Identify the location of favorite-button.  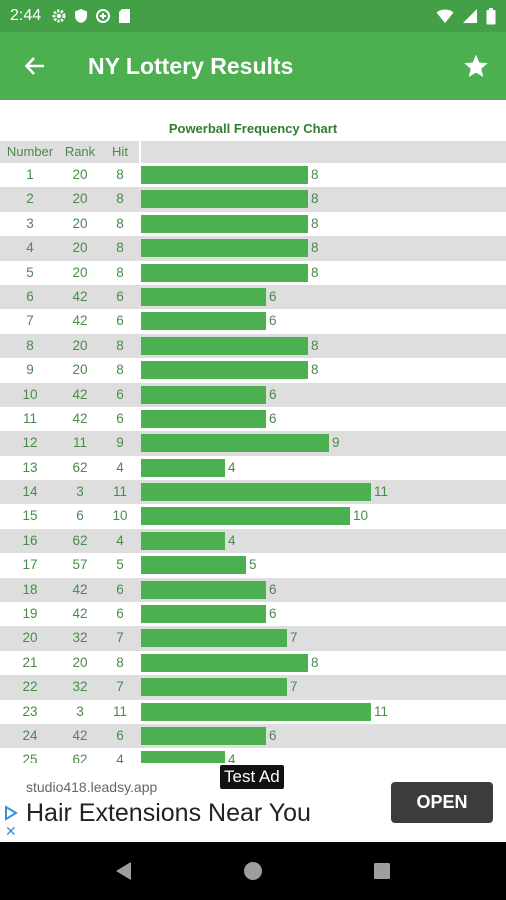
(476, 66).